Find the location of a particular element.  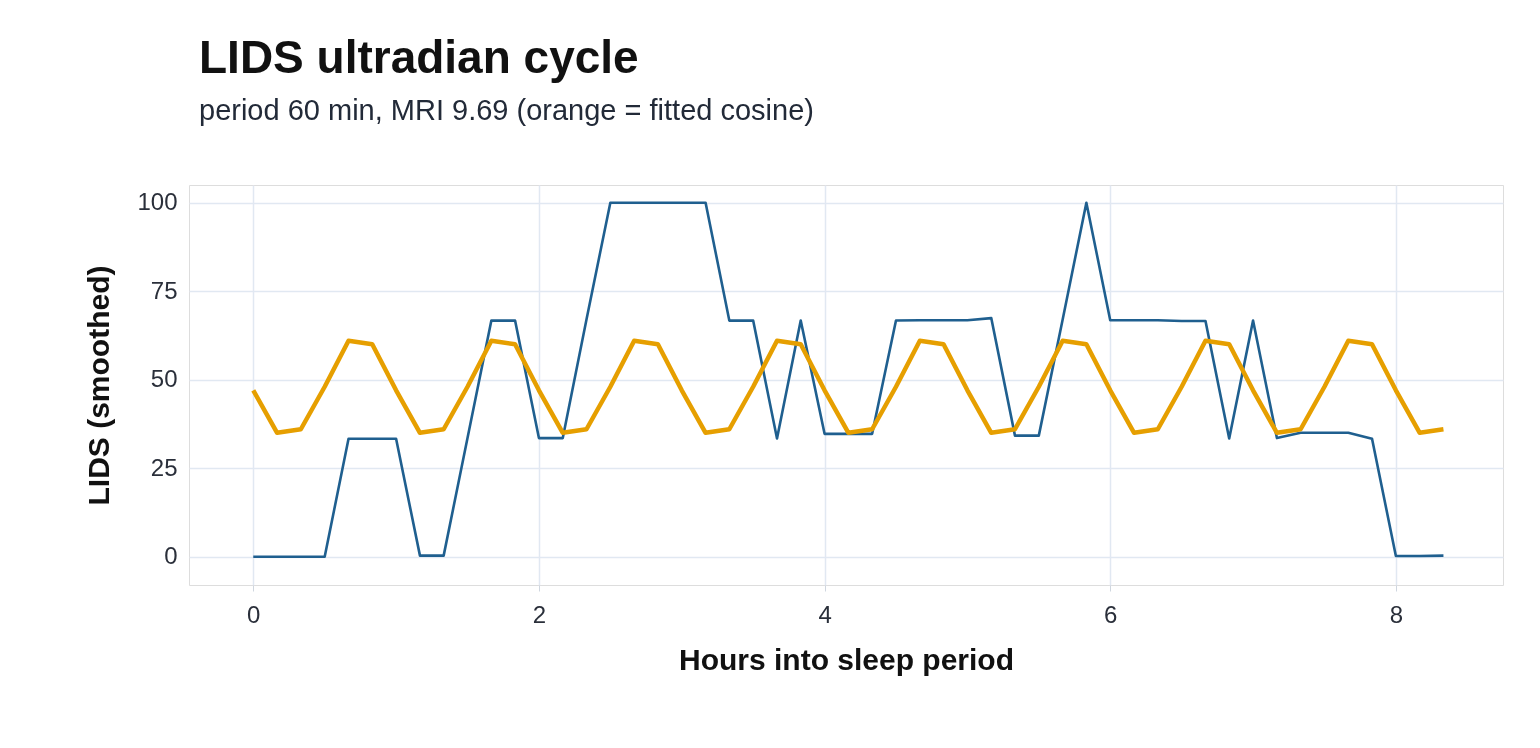

y-tick-label: 100 is located at coordinates (157, 202).